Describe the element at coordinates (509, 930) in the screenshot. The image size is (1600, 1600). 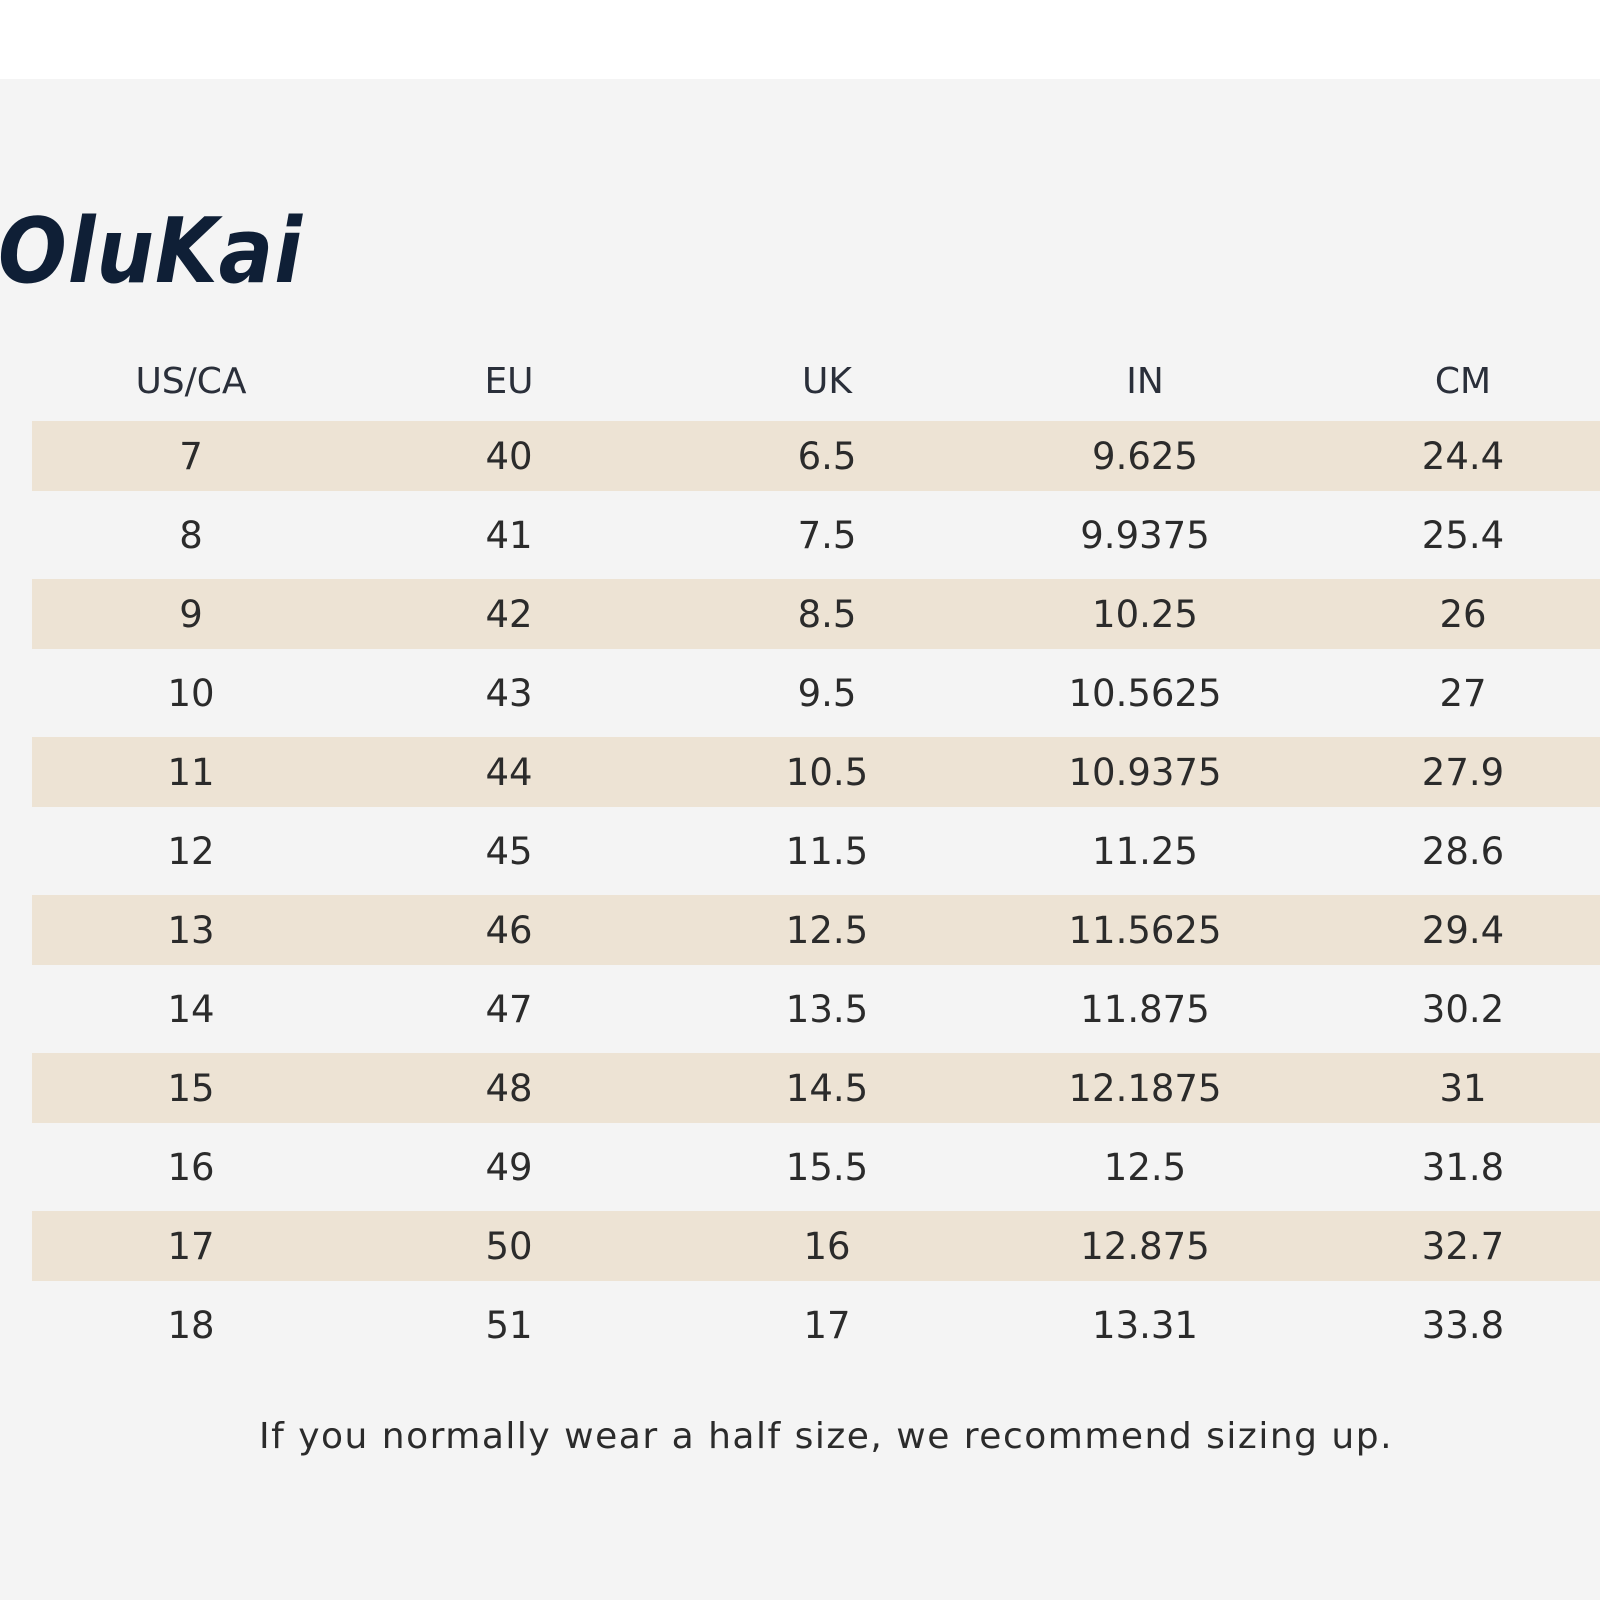
I see `cell-eu: 46` at that location.